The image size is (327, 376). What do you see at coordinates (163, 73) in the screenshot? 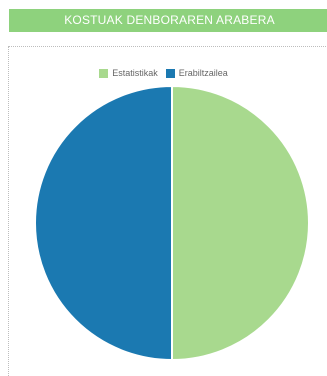
I see `chart-legend: Estatistikak Erabiltzailea` at bounding box center [163, 73].